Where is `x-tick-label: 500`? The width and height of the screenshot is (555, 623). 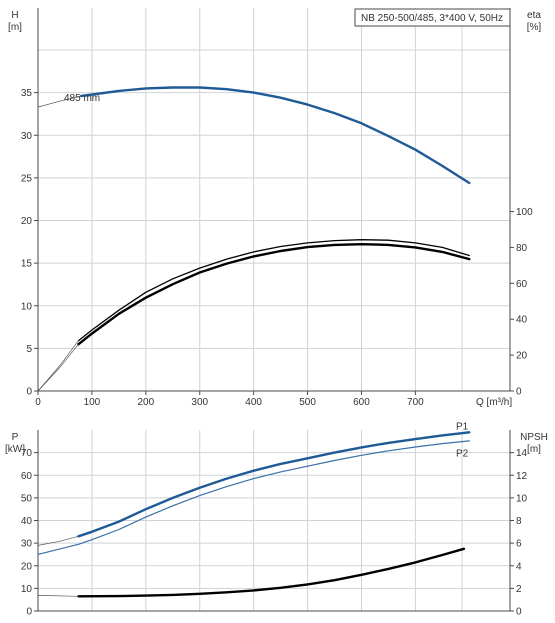
x-tick-label: 500 is located at coordinates (307, 402).